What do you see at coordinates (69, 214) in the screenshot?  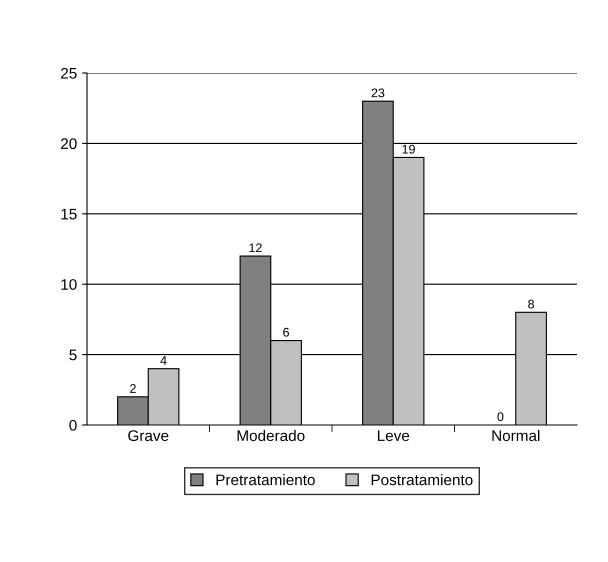 I see `y-tick-label: 15` at bounding box center [69, 214].